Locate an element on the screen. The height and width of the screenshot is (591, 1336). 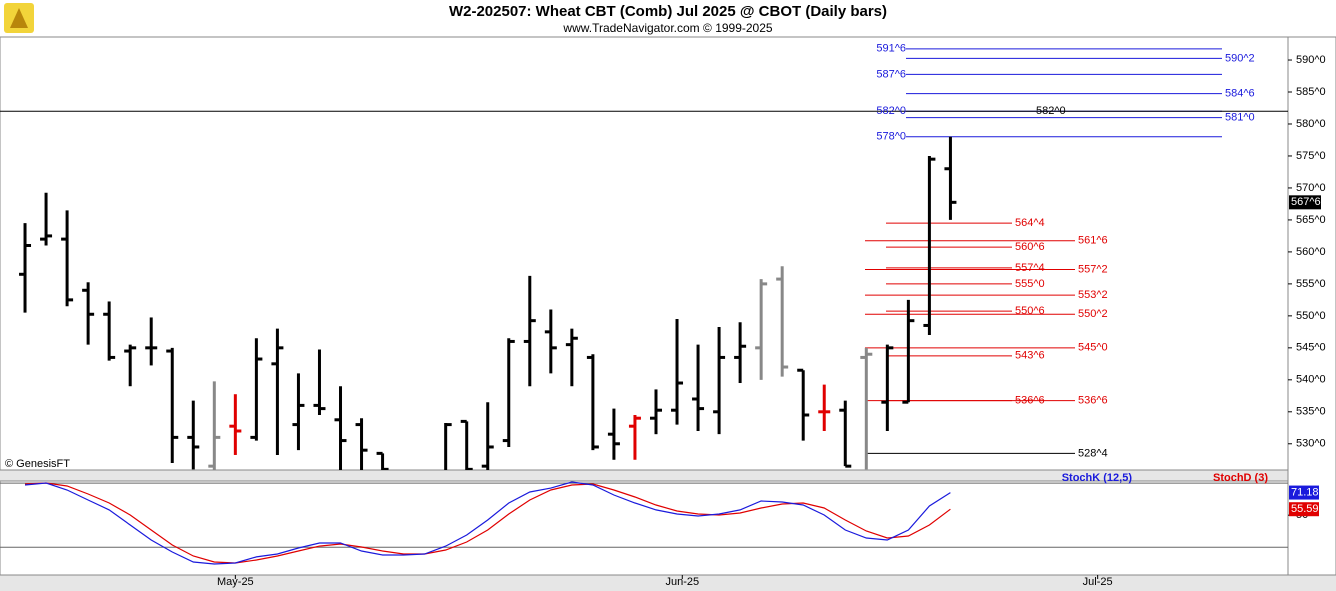
y-tick-label: 580^0 is located at coordinates (1311, 124).